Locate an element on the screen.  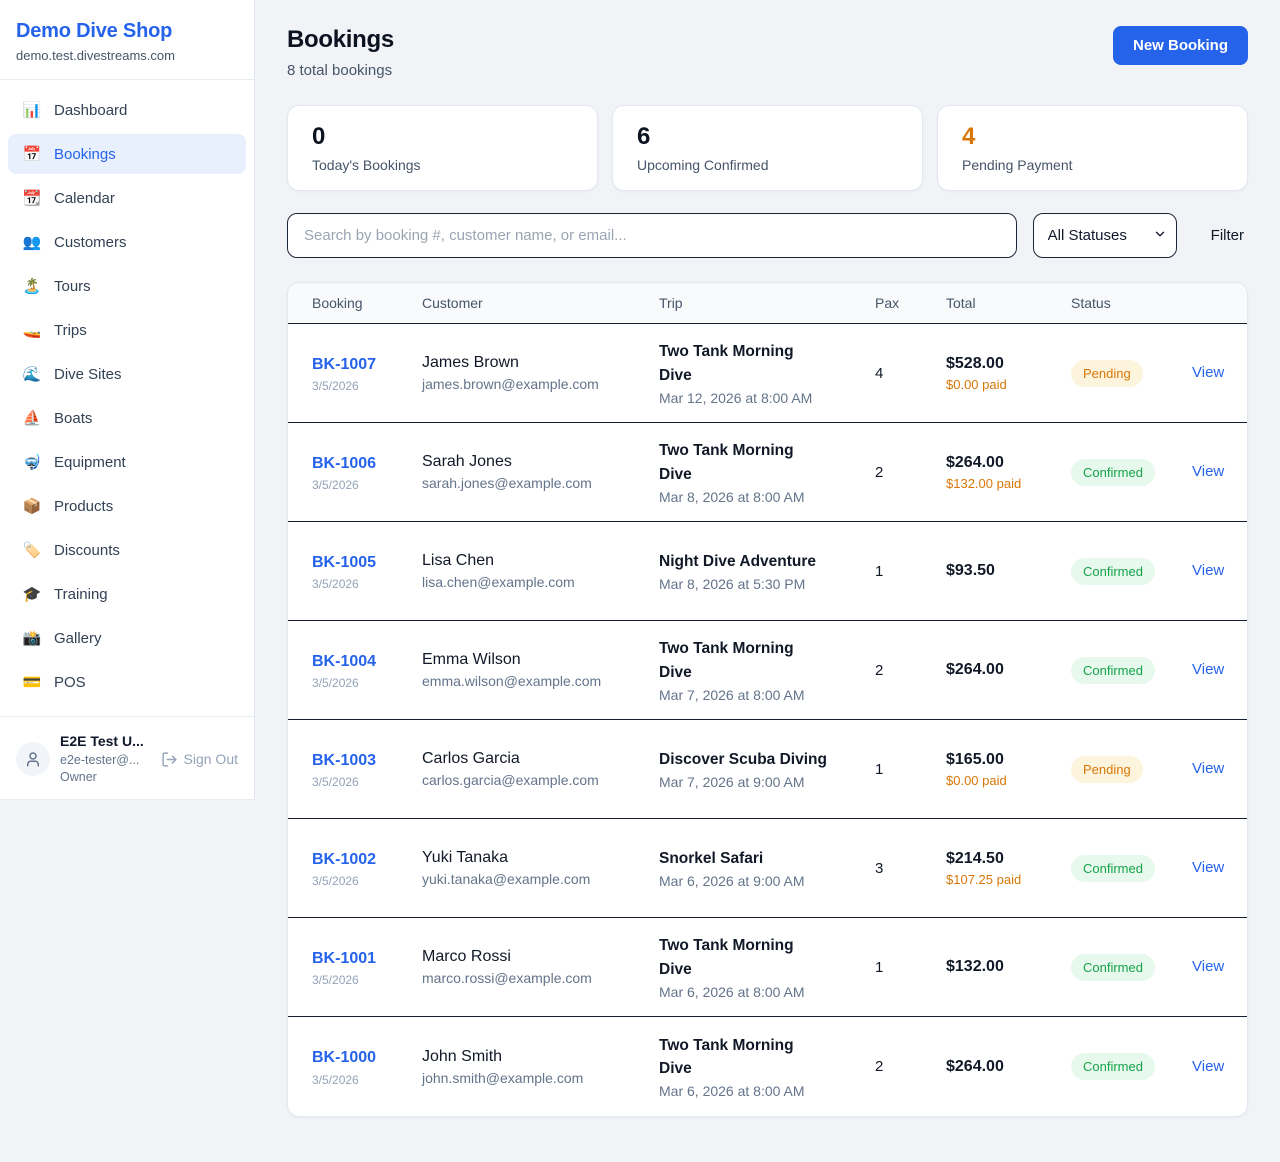
booking-link: BK-1002 is located at coordinates (344, 859).